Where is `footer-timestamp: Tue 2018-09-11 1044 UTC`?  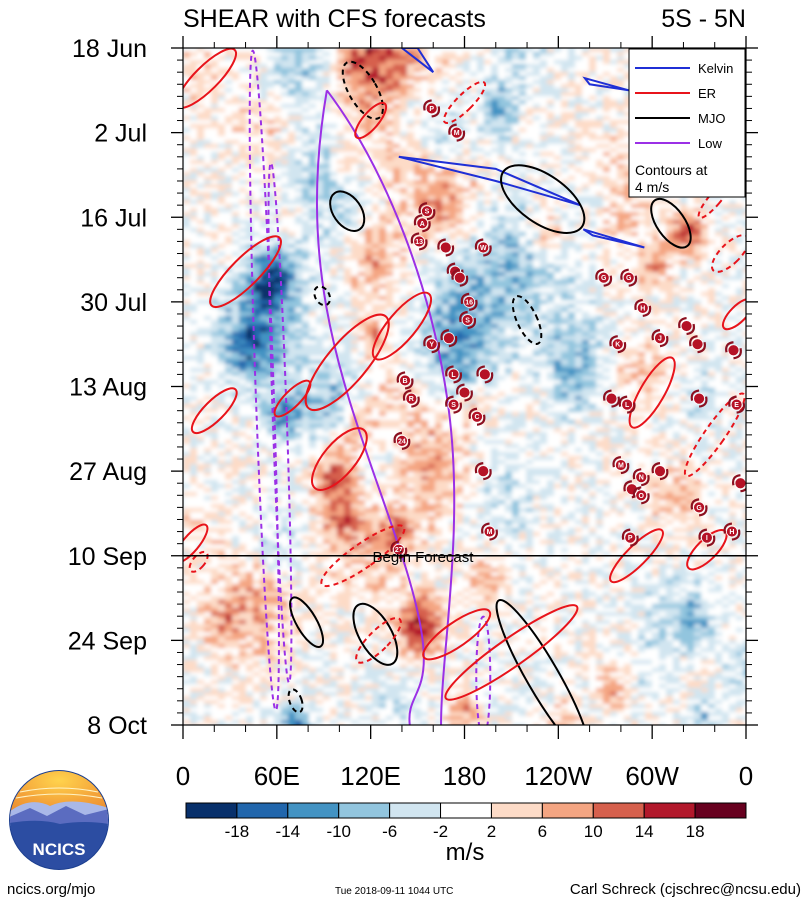 footer-timestamp: Tue 2018-09-11 1044 UTC is located at coordinates (394, 891).